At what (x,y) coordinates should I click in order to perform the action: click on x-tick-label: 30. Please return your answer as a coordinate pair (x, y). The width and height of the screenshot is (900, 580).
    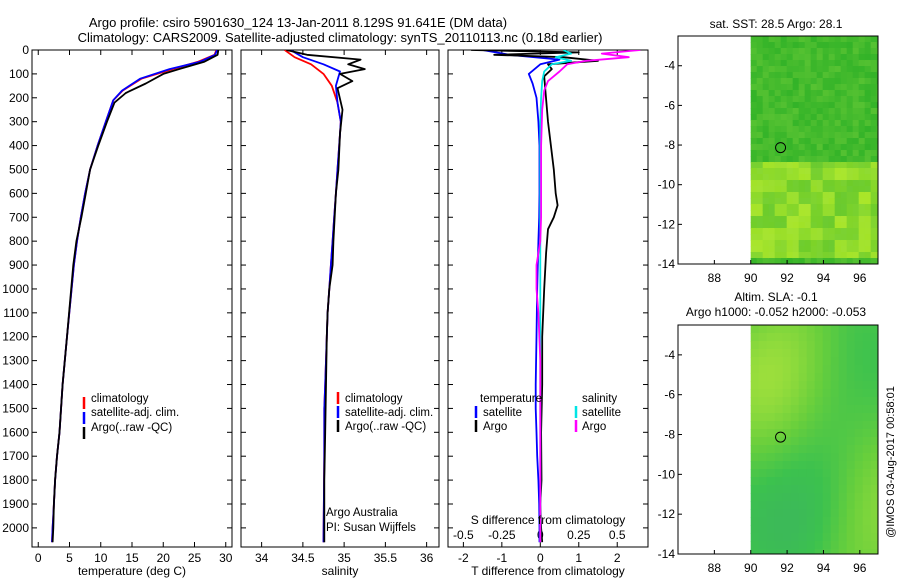
    Looking at the image, I should click on (226, 558).